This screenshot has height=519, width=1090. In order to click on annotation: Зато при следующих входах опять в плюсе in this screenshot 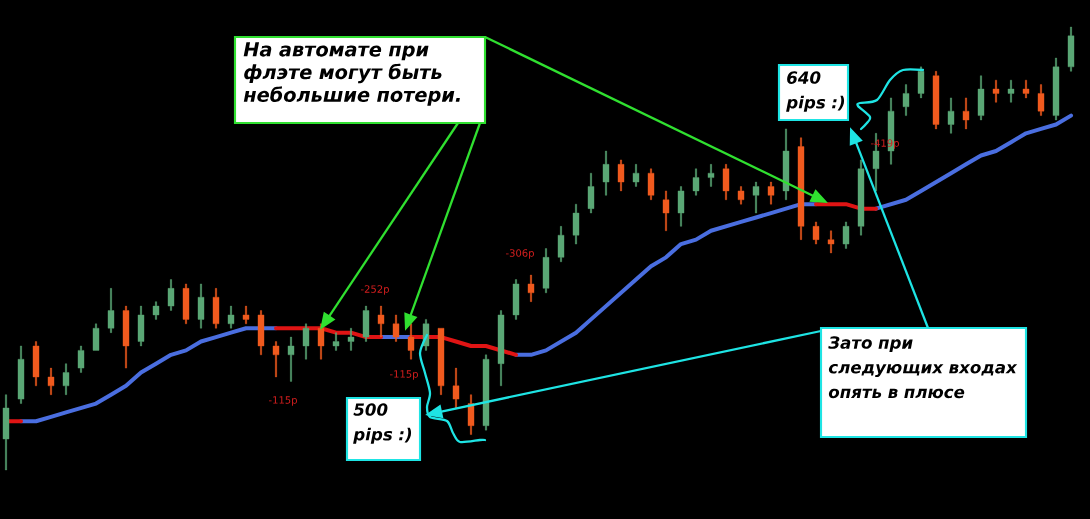, I will do `click(923, 367)`.